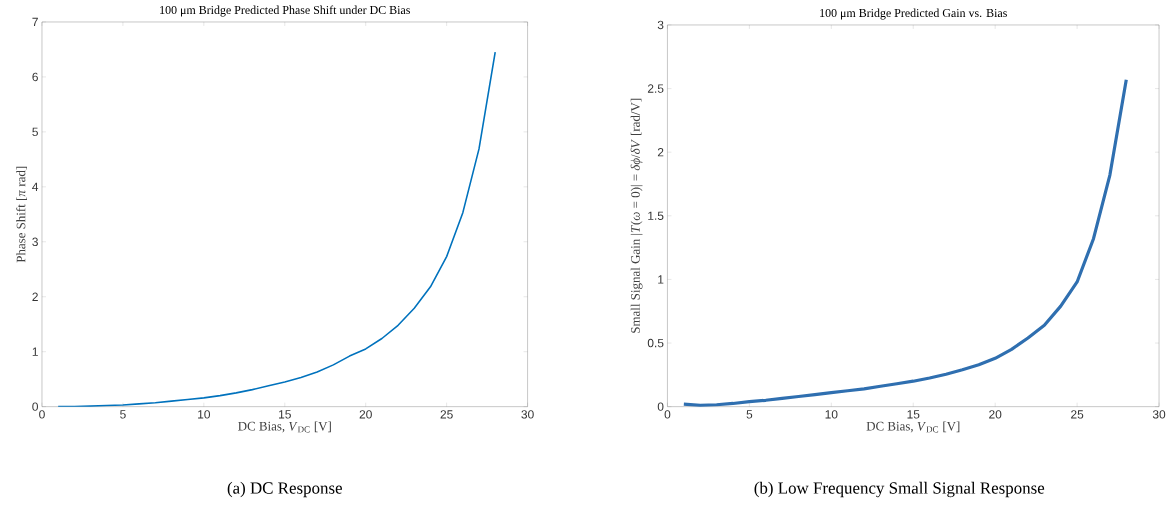 Image resolution: width=1169 pixels, height=506 pixels. I want to click on y-tick-label: 2.5, so click(655, 89).